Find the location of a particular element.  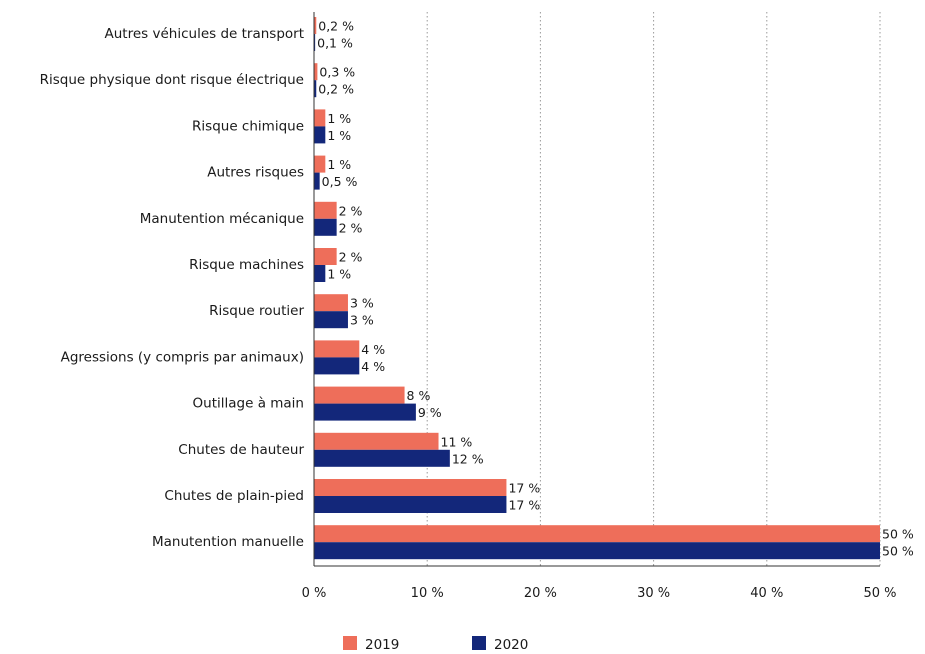

category-label: Agressions (y compris par animaux) is located at coordinates (182, 357).